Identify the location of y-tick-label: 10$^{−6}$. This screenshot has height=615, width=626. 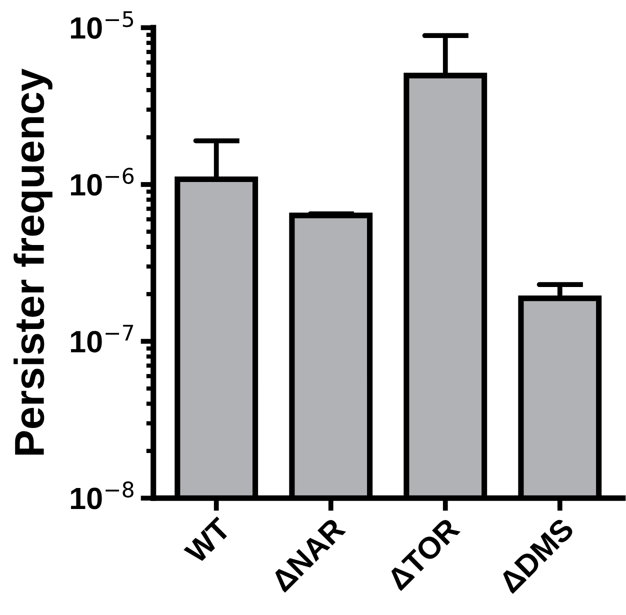
(102, 182).